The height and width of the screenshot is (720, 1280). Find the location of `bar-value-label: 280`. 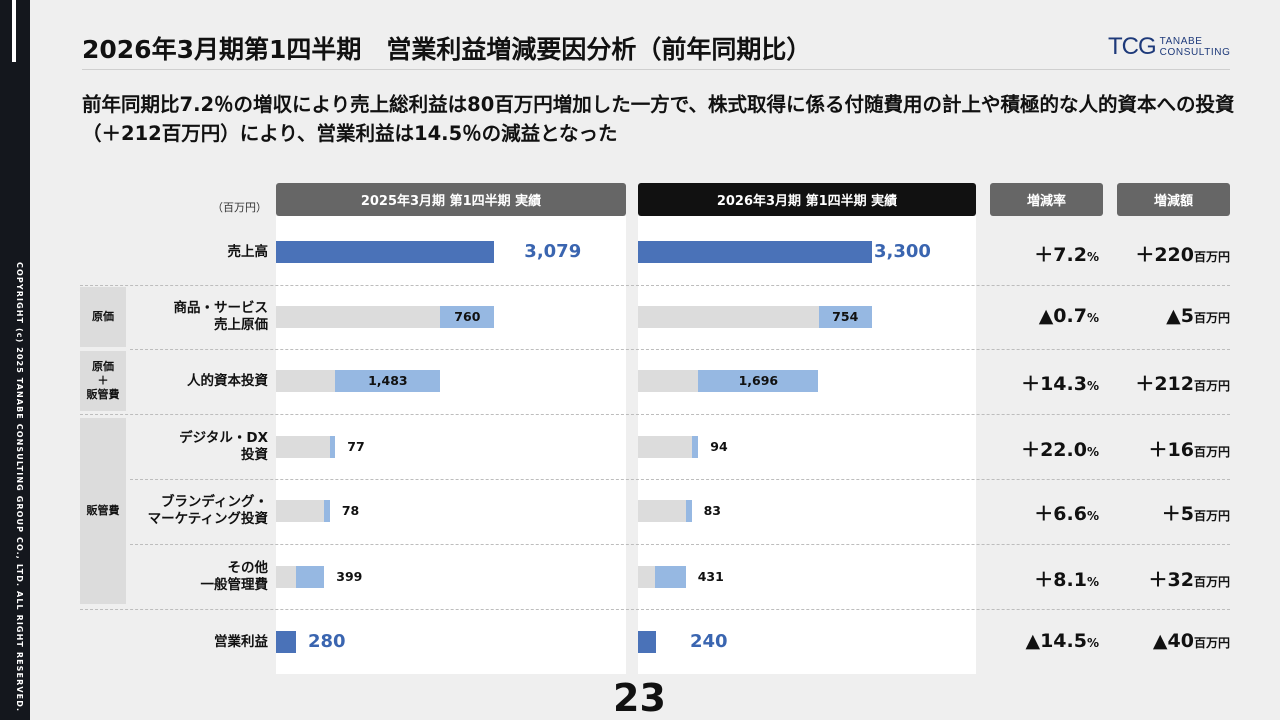

bar-value-label: 280 is located at coordinates (327, 641).